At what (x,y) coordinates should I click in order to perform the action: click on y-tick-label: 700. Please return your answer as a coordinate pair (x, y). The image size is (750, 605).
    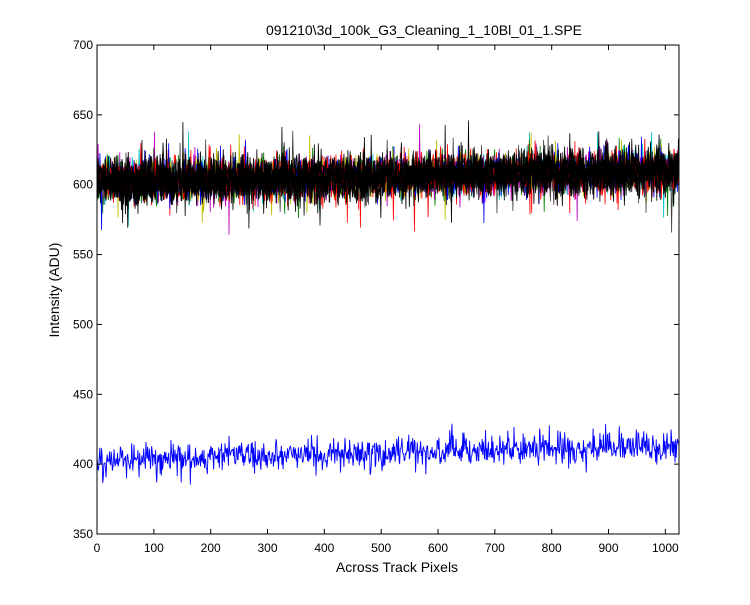
    Looking at the image, I should click on (83, 45).